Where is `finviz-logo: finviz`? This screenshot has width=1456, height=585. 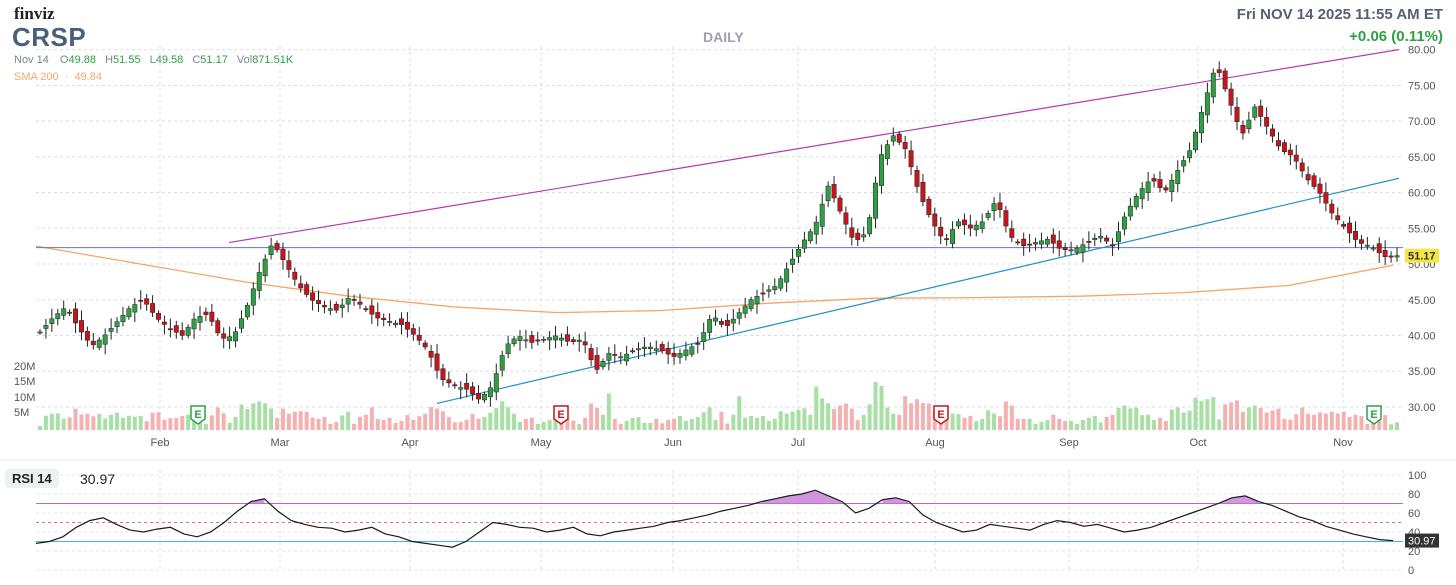
finviz-logo: finviz is located at coordinates (34, 13).